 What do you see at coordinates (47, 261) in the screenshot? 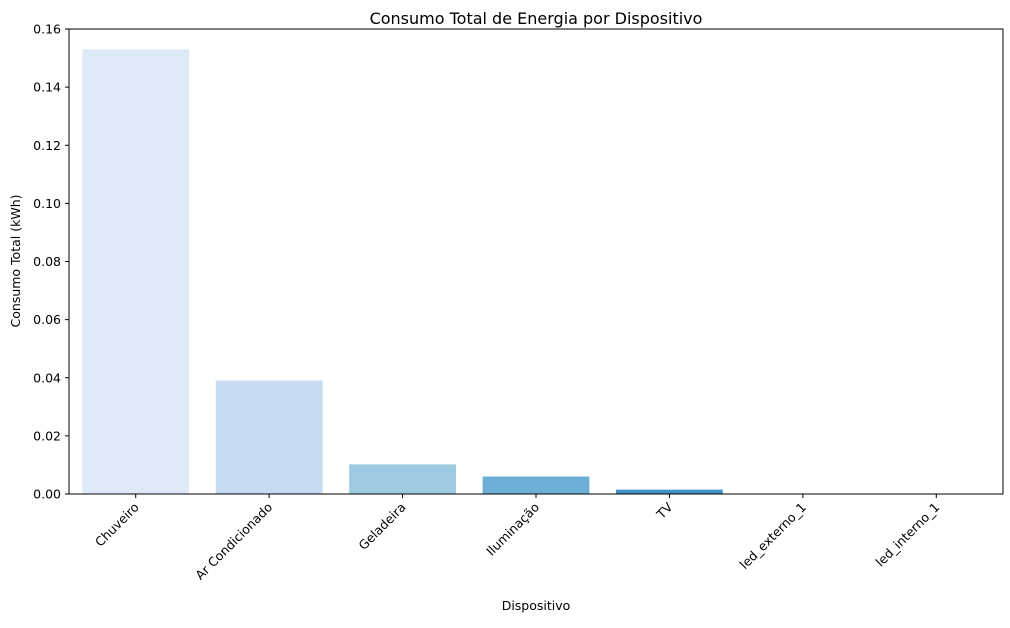
I see `y-tick-label: 0.08` at bounding box center [47, 261].